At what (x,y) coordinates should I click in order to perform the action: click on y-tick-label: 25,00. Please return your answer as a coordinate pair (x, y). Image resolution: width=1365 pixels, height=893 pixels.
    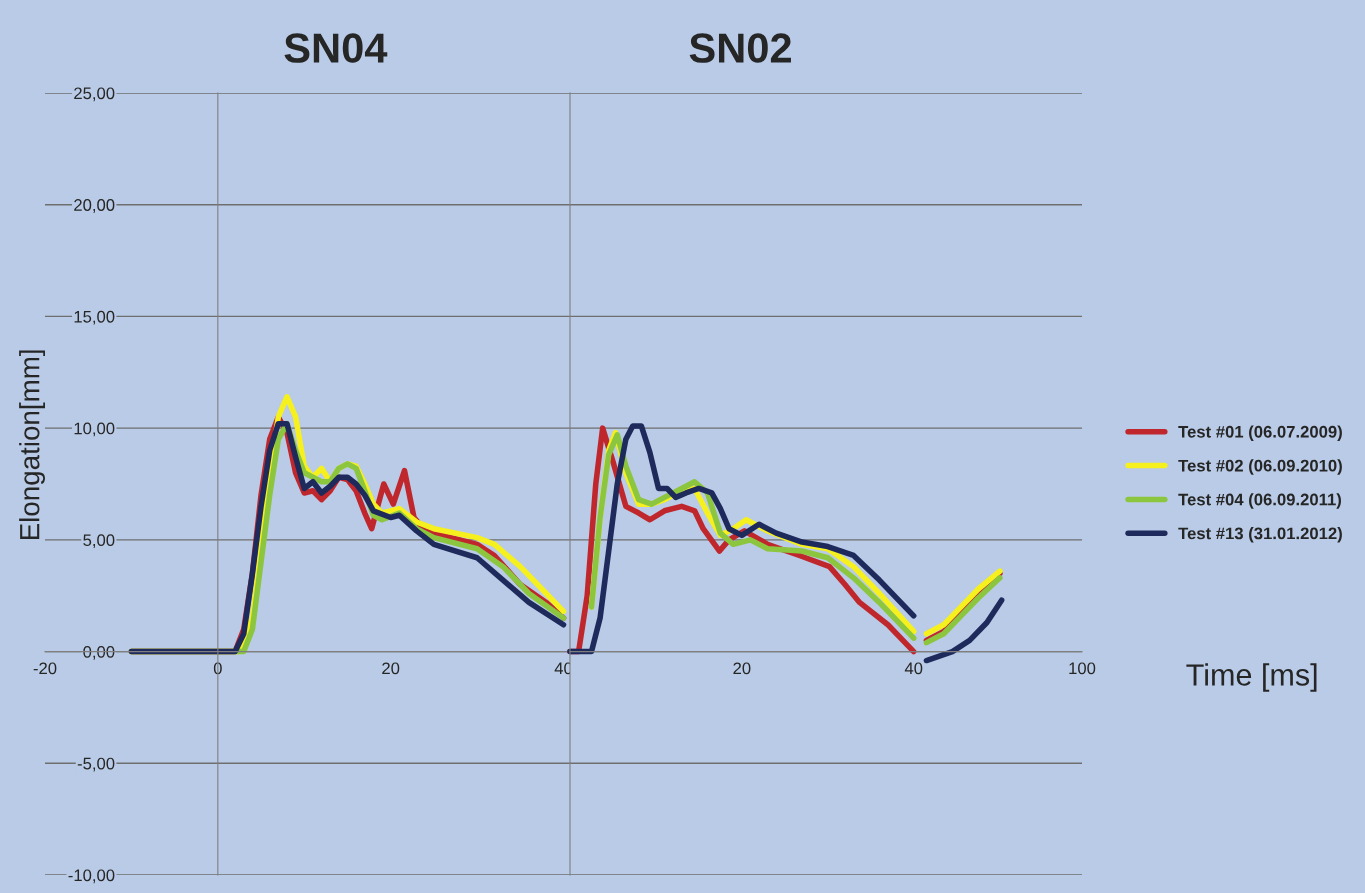
    Looking at the image, I should click on (94, 94).